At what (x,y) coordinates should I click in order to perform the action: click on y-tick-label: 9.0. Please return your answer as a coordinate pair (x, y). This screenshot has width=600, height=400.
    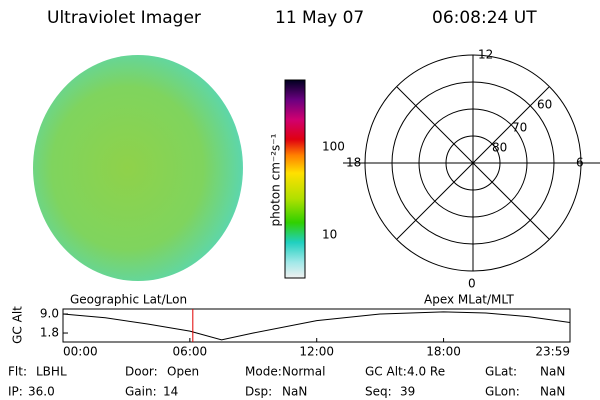
    Looking at the image, I should click on (49, 314).